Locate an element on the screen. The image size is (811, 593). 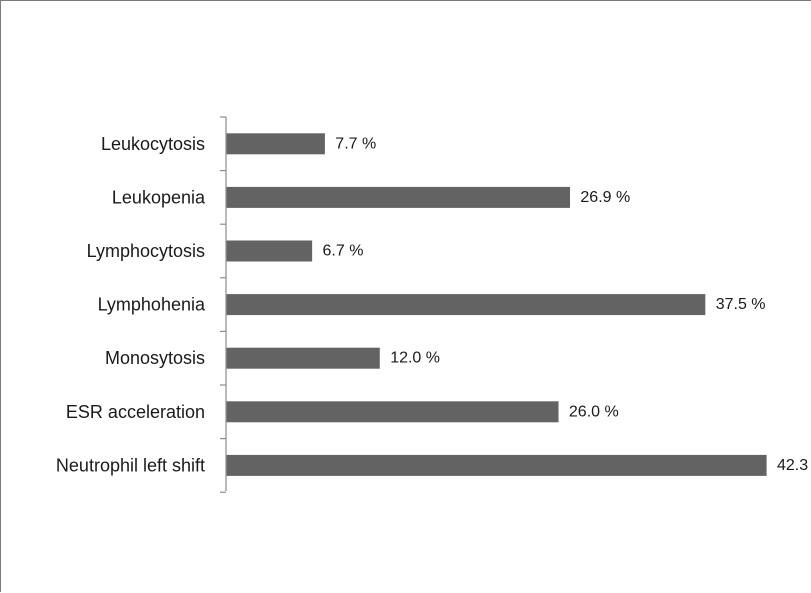
data-label: 26.9 % is located at coordinates (605, 197).